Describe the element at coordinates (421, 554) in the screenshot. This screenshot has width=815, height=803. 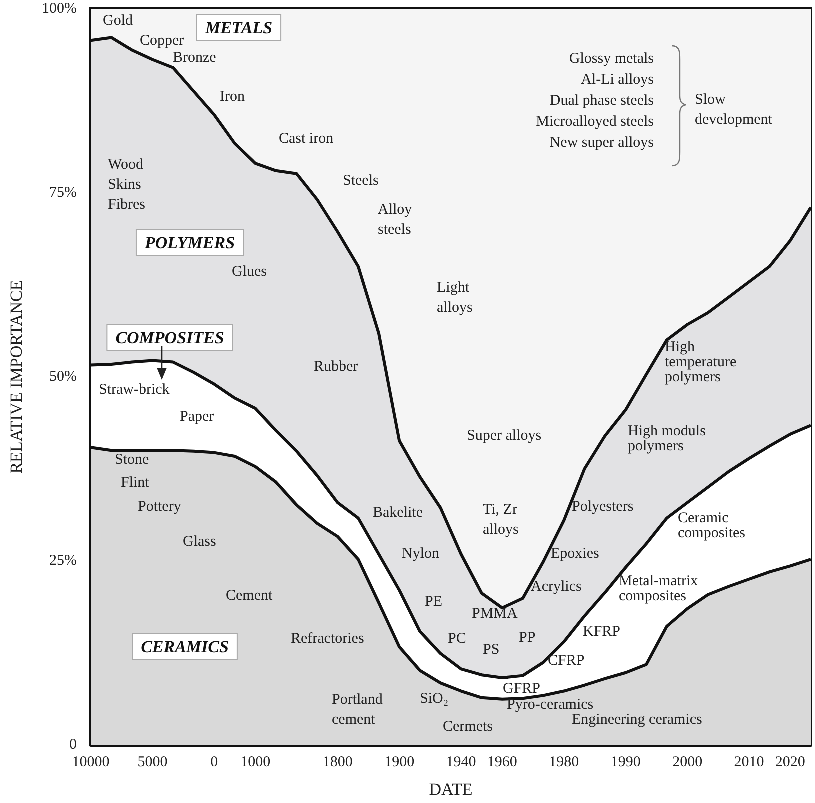
I see `annotation: Nylon` at that location.